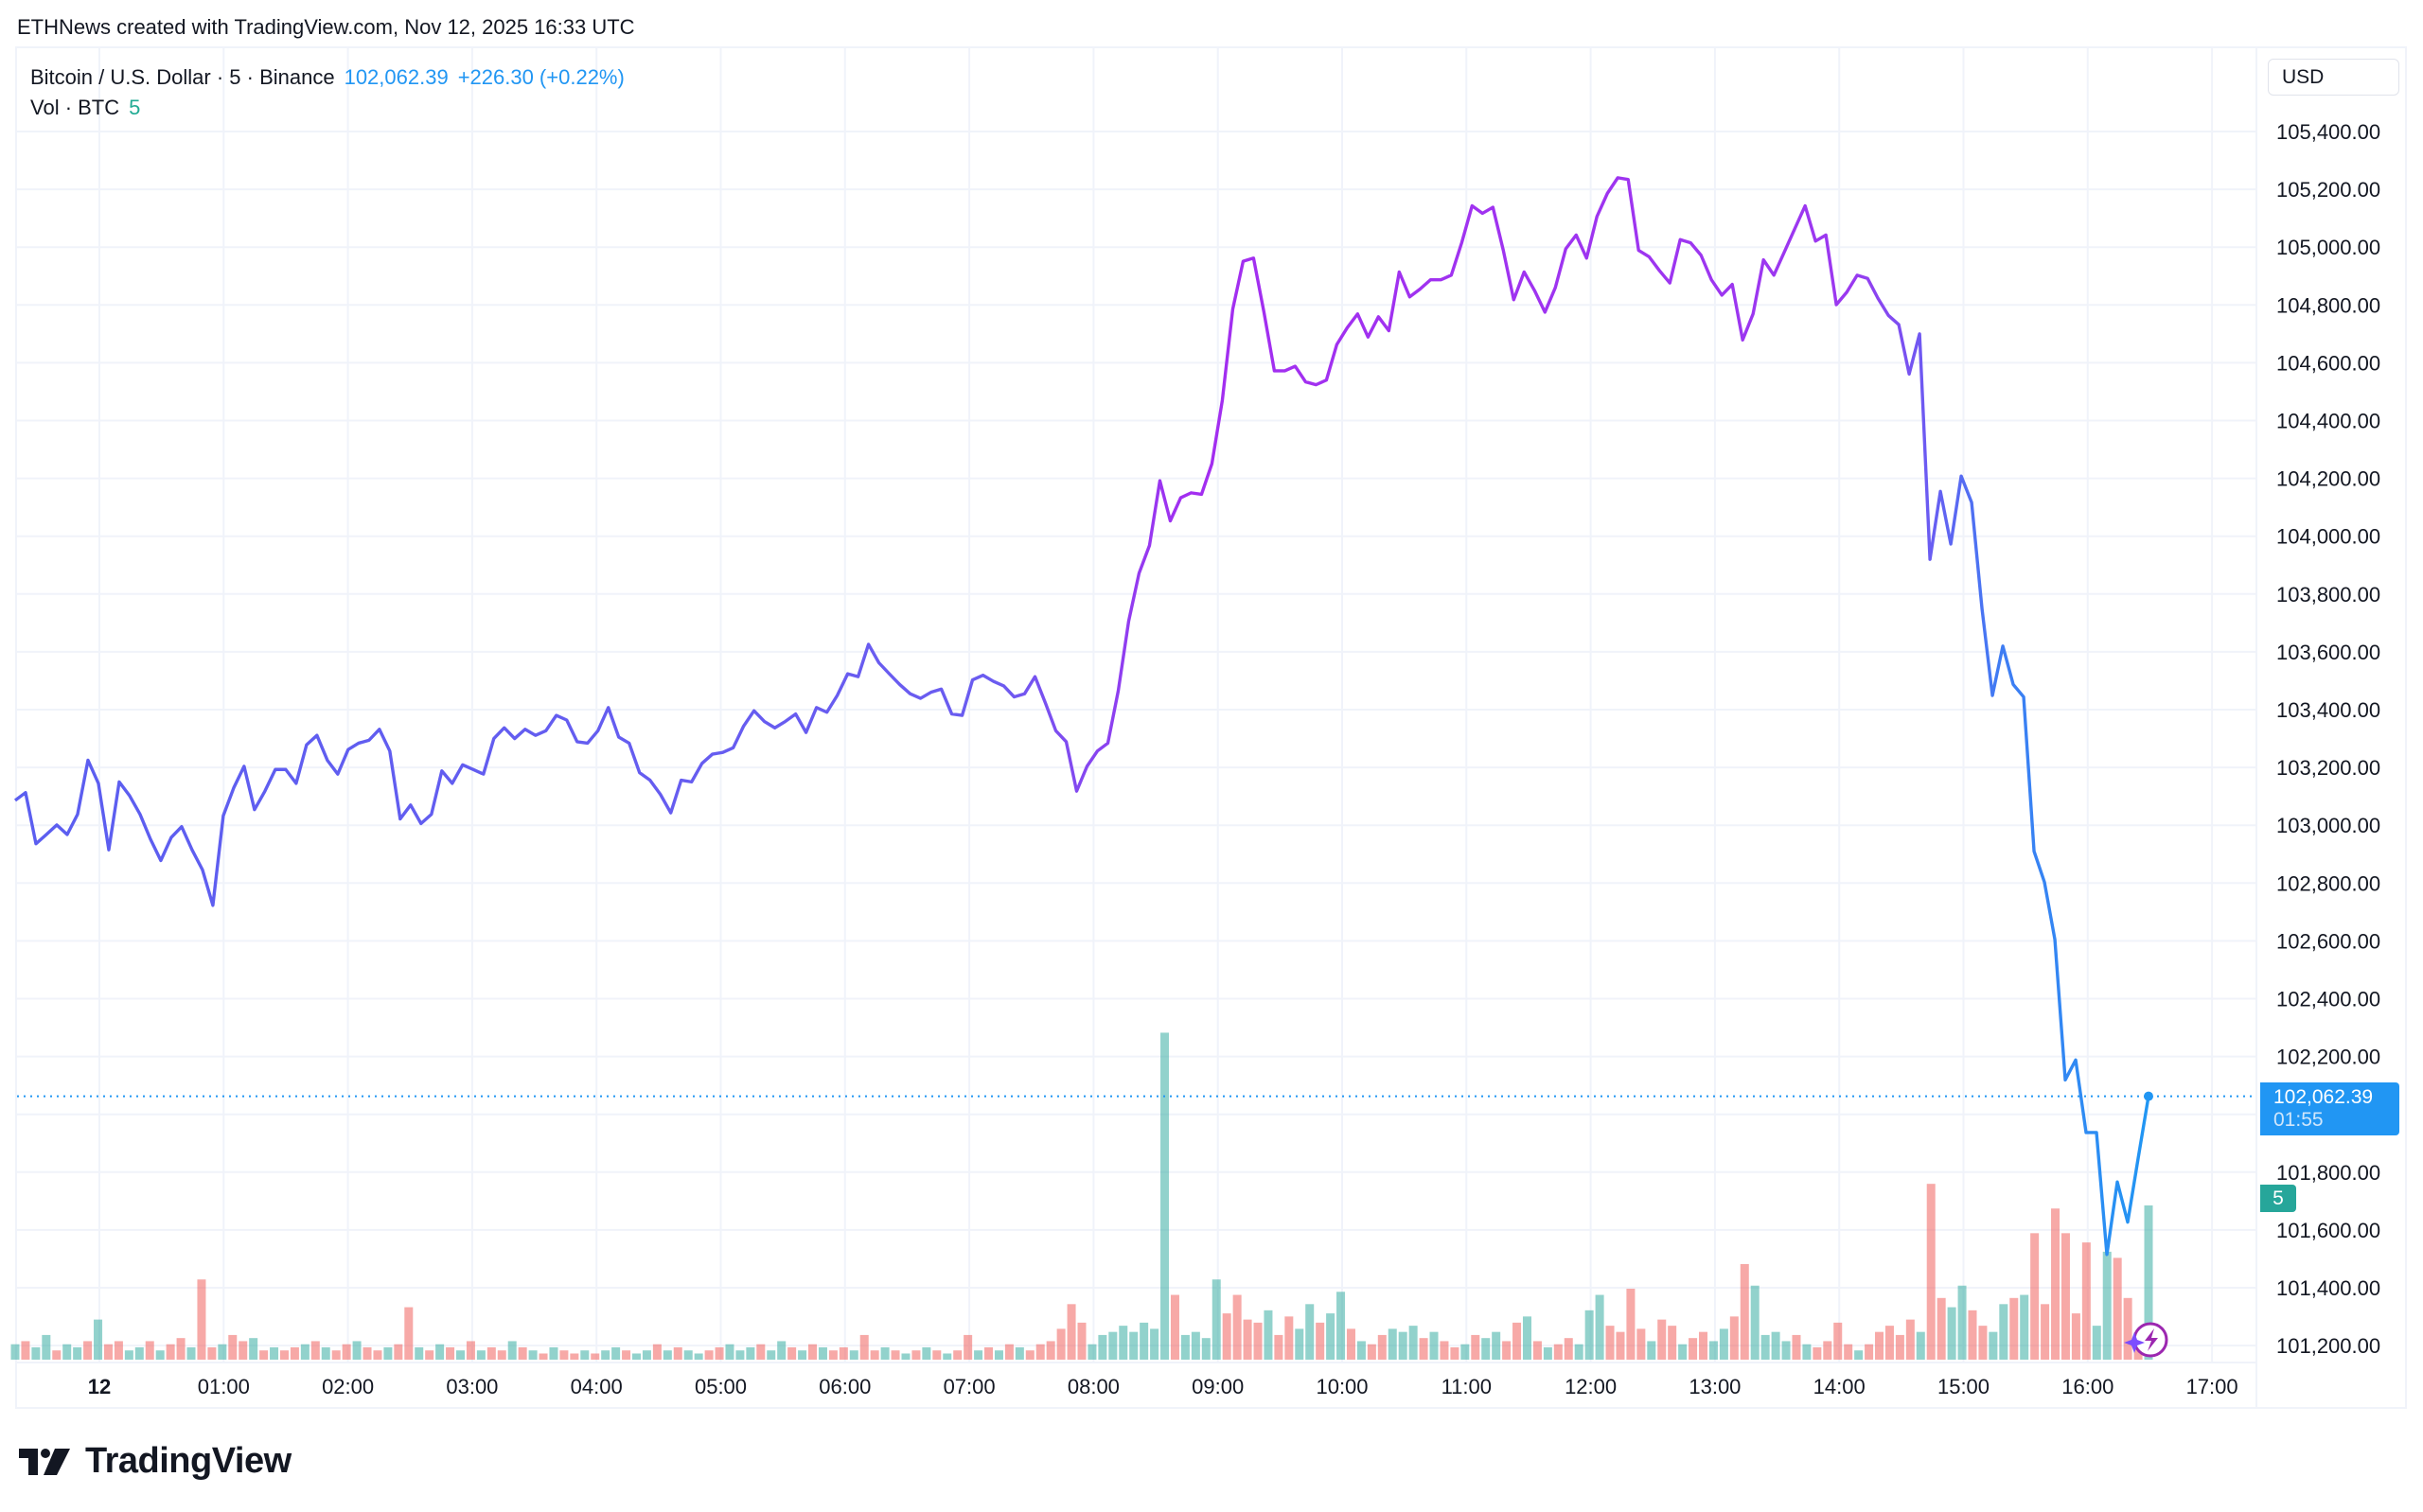 Image resolution: width=2423 pixels, height=1512 pixels. I want to click on tradingview-logo: TradingView, so click(155, 1461).